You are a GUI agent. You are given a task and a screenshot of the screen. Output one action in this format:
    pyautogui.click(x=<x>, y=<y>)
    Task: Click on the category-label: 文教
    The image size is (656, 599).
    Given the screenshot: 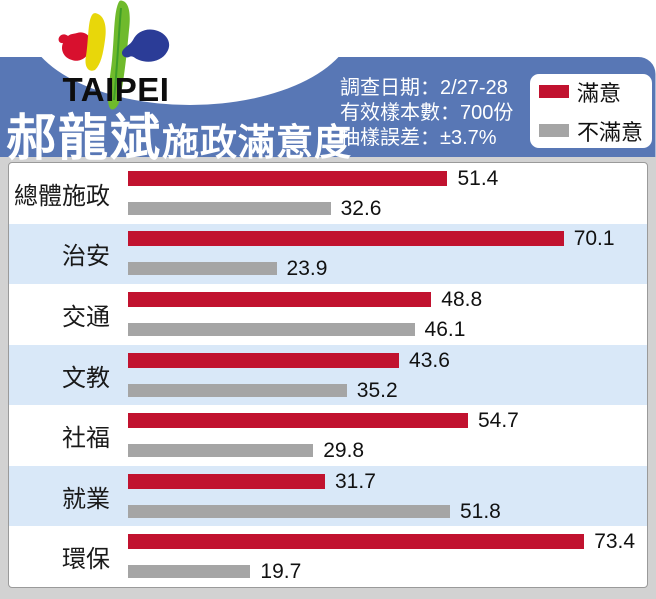 What is the action you would take?
    pyautogui.click(x=86, y=378)
    